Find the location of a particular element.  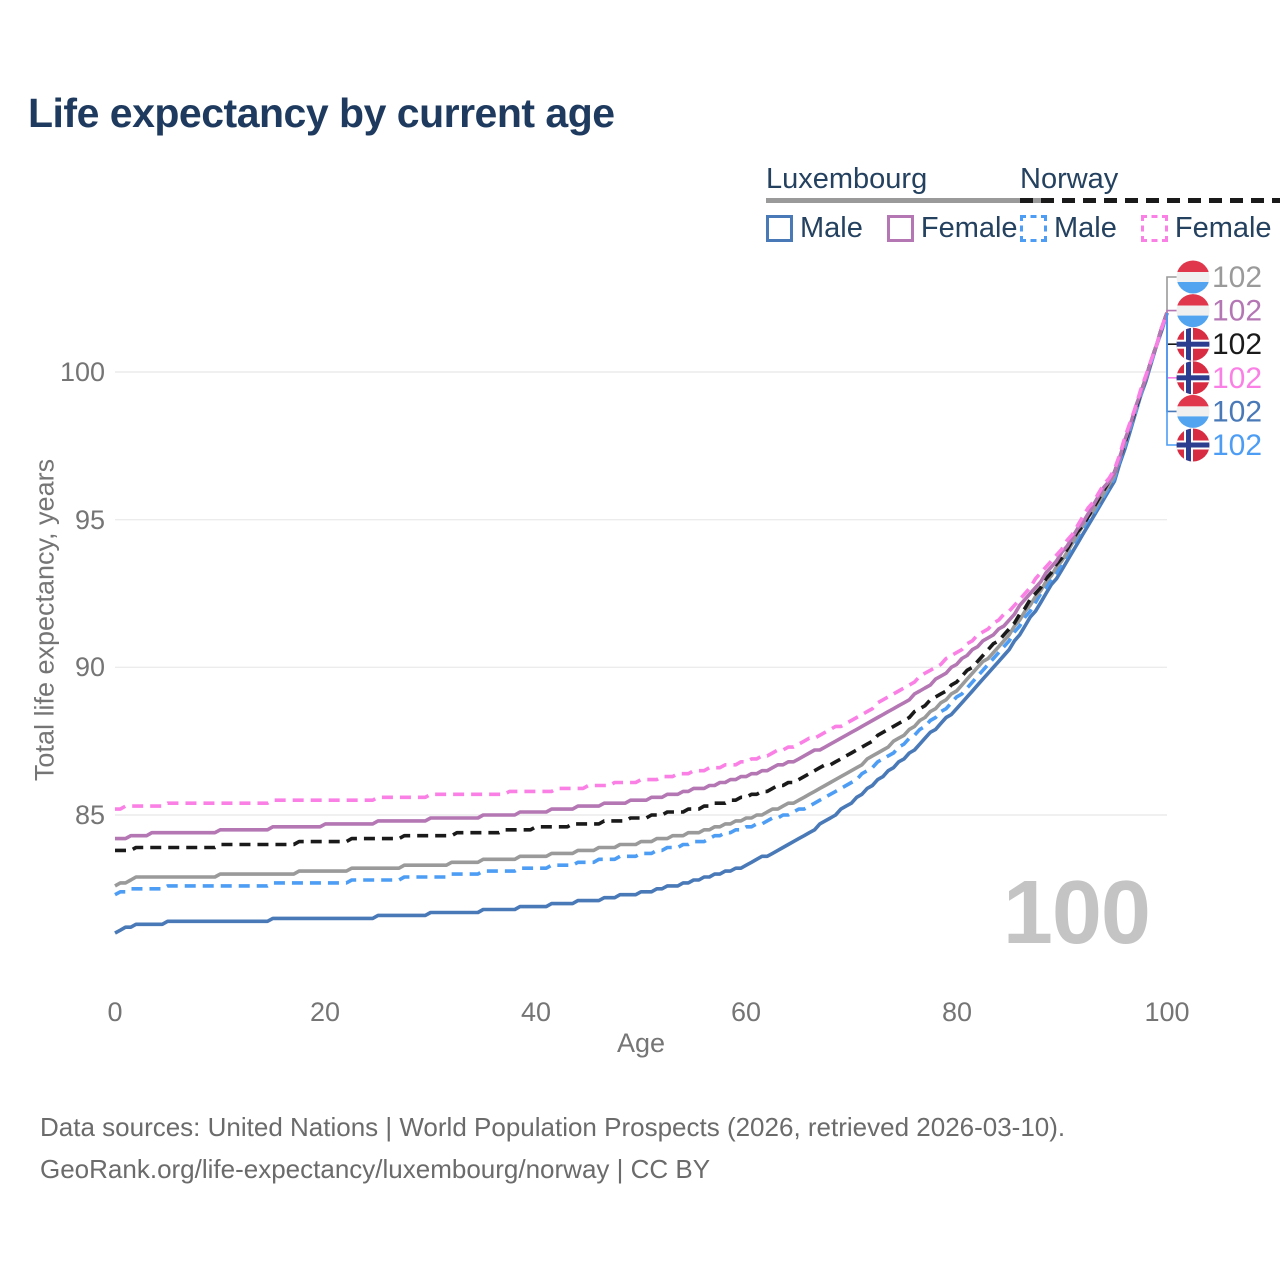

legend-item-luxembourg-male: Male is located at coordinates (814, 228).